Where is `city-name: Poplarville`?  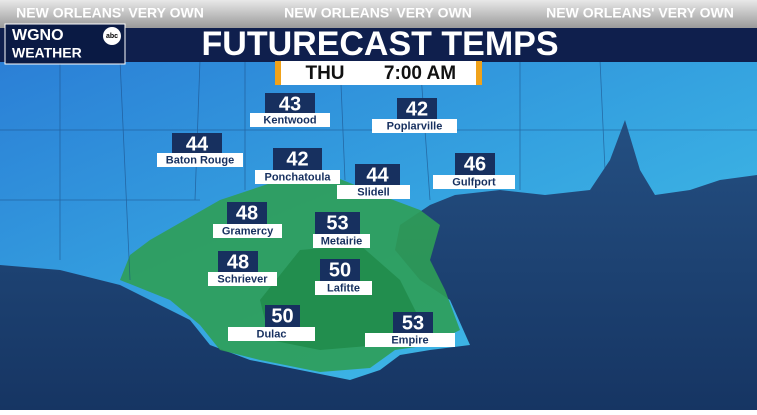
city-name: Poplarville is located at coordinates (415, 126).